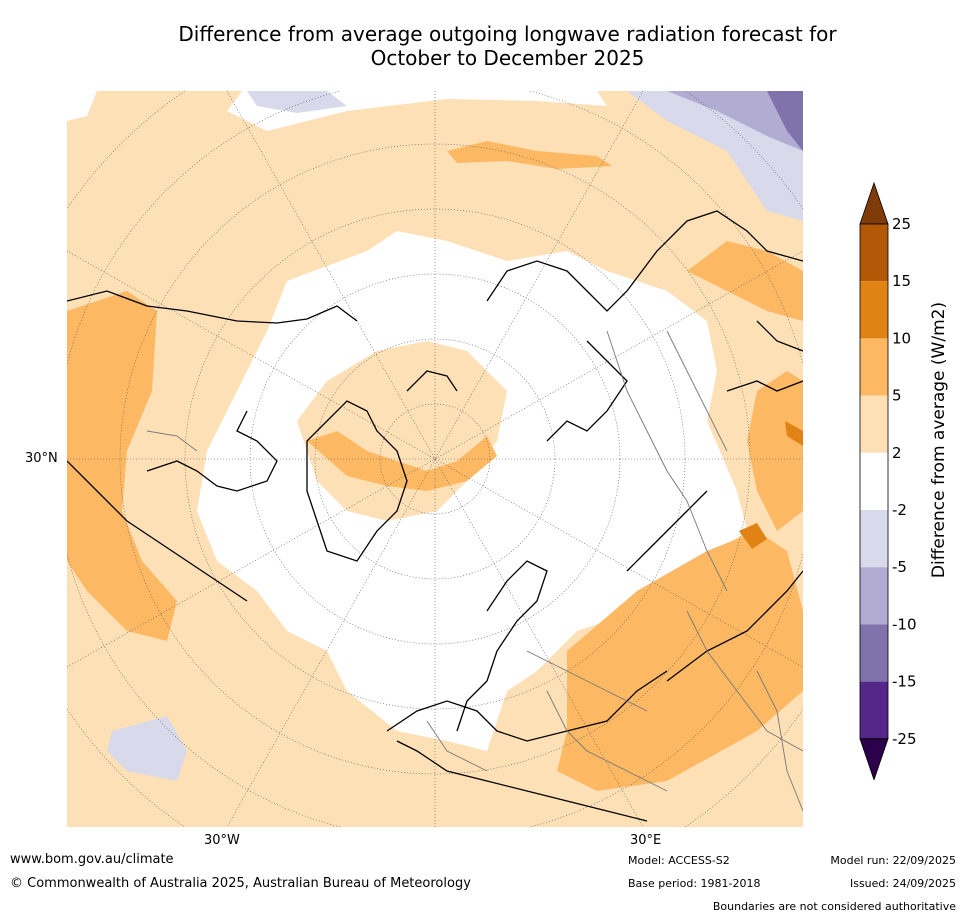 The width and height of the screenshot is (965, 919). What do you see at coordinates (899, 567) in the screenshot?
I see `colorbar-tick-label: -5` at bounding box center [899, 567].